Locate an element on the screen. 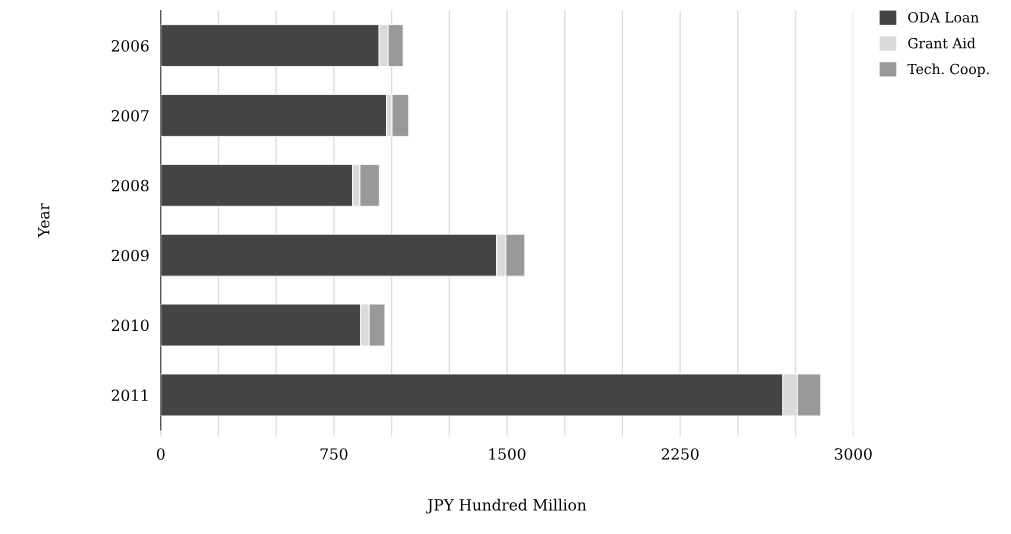  x-tick-label: 1500 is located at coordinates (507, 454).